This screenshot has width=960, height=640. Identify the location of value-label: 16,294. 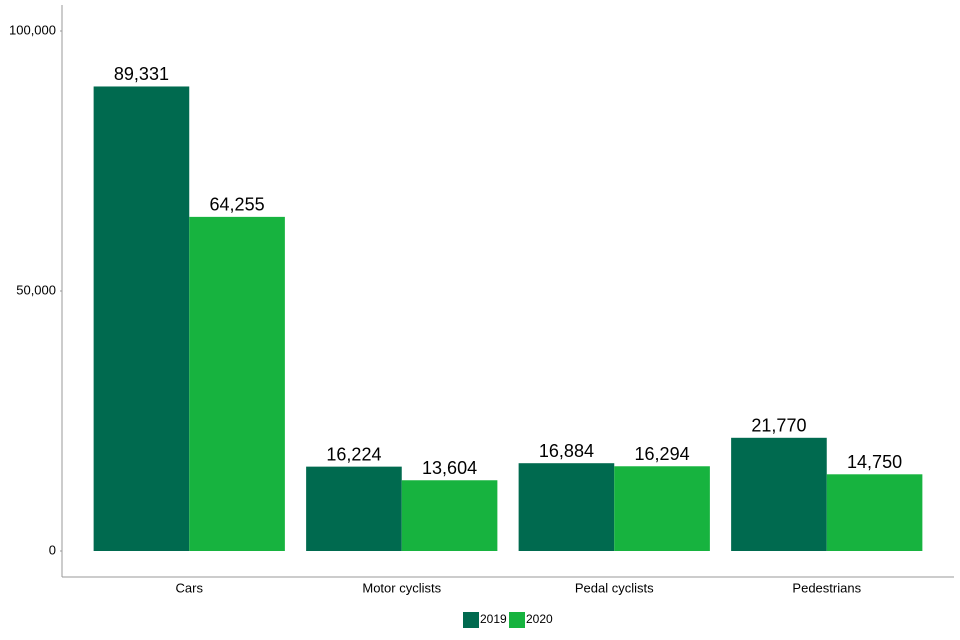
(662, 454).